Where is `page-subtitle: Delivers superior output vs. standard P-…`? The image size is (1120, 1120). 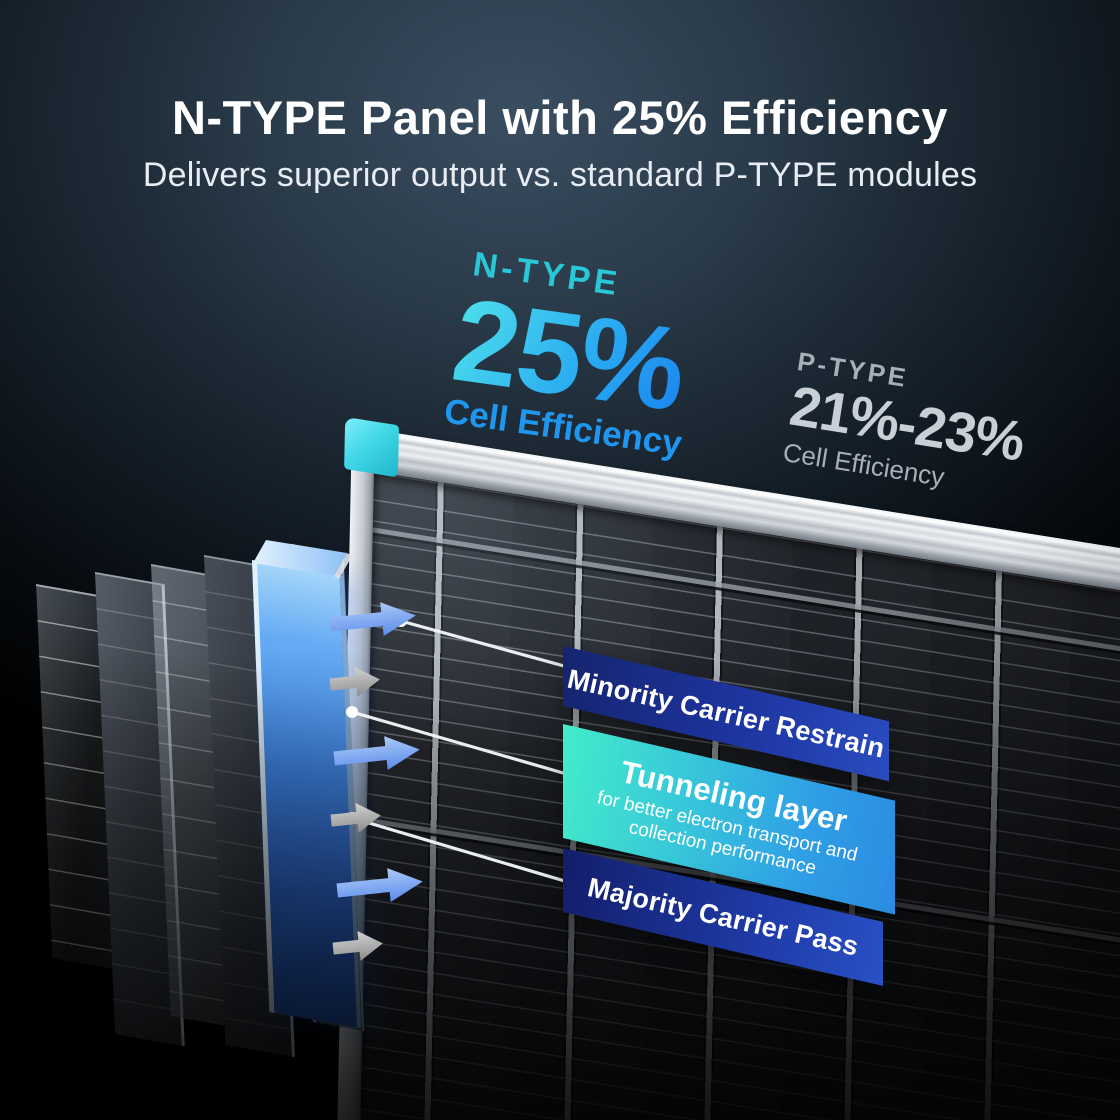
page-subtitle: Delivers superior output vs. standard P-… is located at coordinates (560, 175).